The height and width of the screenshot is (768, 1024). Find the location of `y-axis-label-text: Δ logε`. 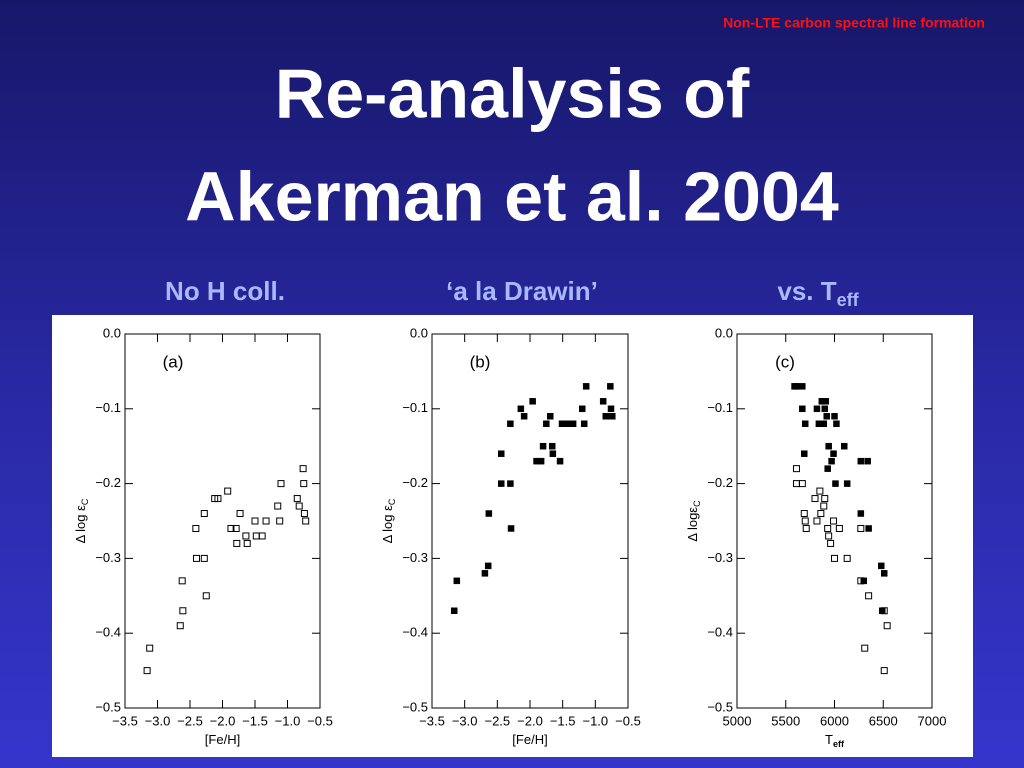

y-axis-label-text: Δ logε is located at coordinates (692, 524).